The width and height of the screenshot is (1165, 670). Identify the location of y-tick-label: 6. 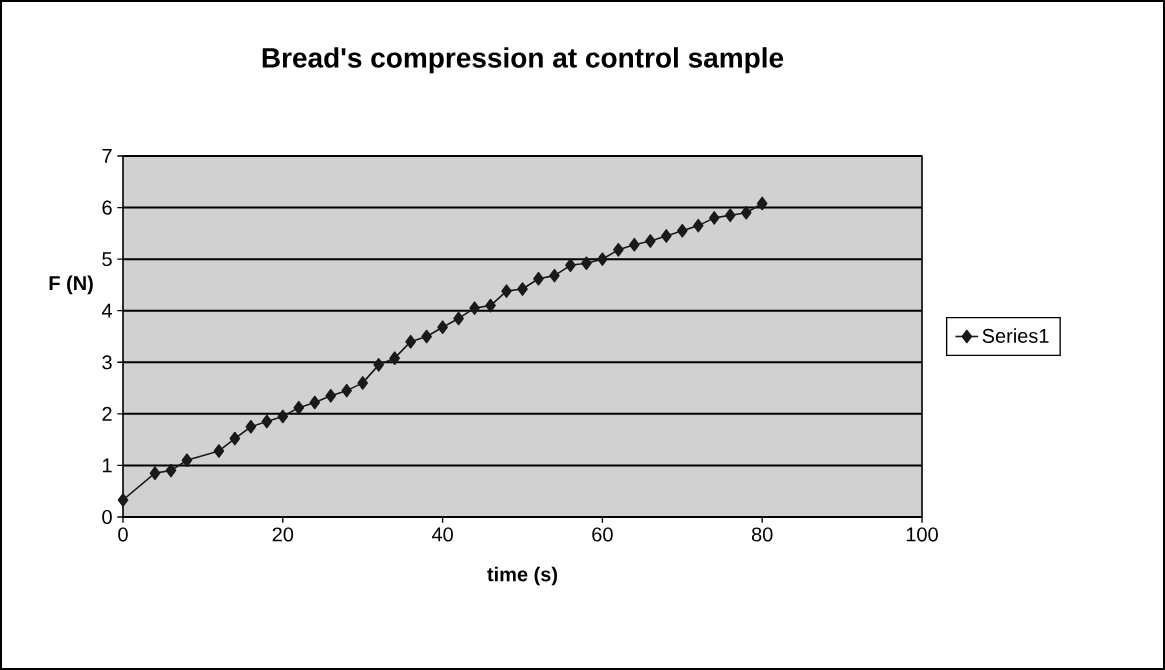
(107, 207).